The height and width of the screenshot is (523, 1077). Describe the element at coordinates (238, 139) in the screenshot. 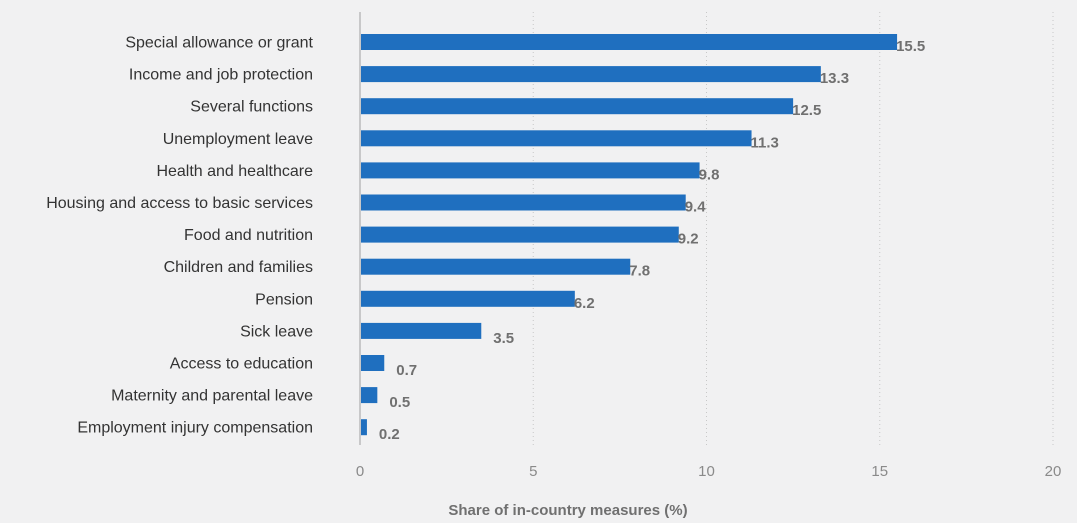

I see `category-label: Unemployment leave` at that location.